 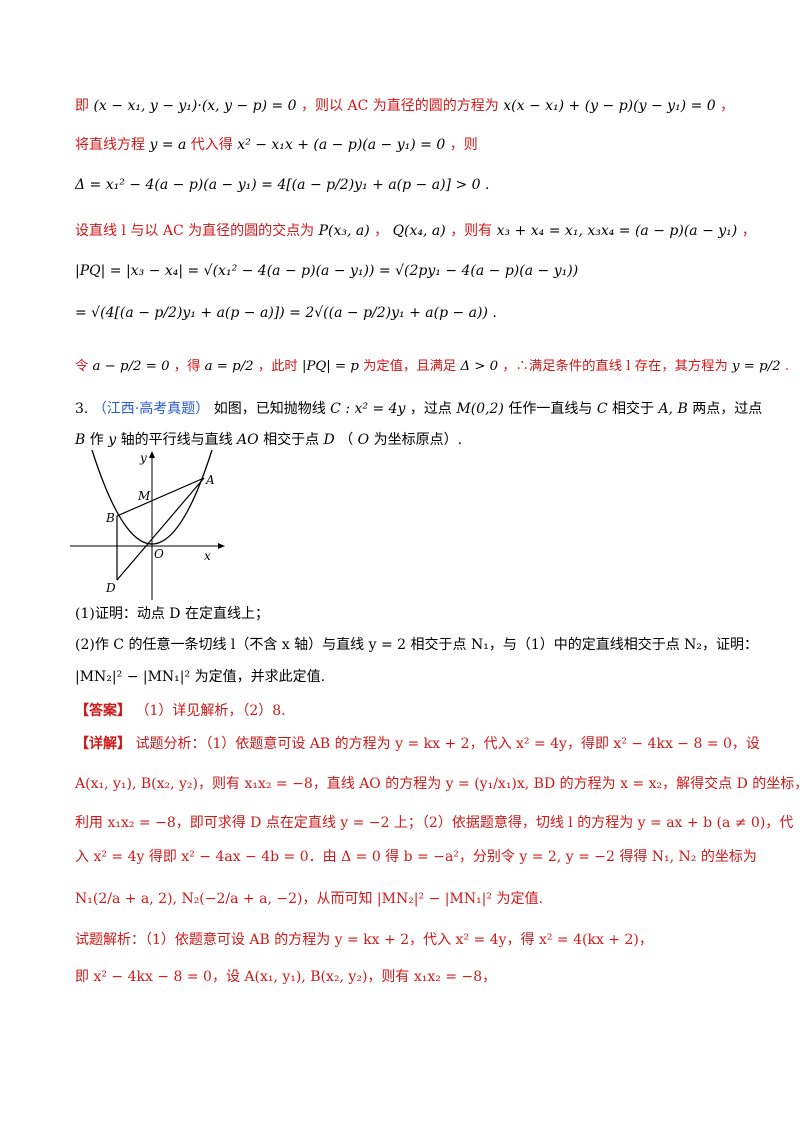 I want to click on label-x: x, so click(x=207, y=556).